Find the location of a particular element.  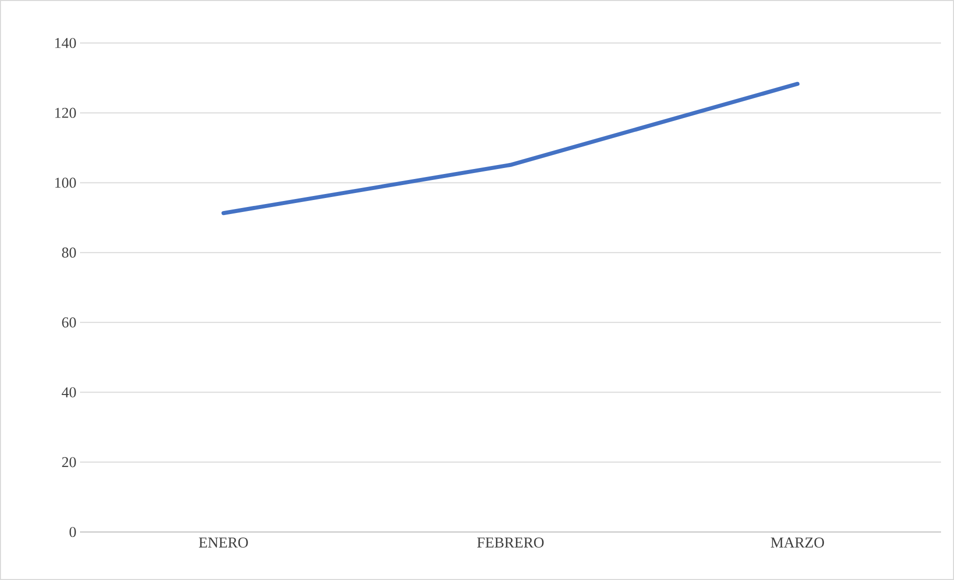

y-tick-label: 120 is located at coordinates (65, 113).